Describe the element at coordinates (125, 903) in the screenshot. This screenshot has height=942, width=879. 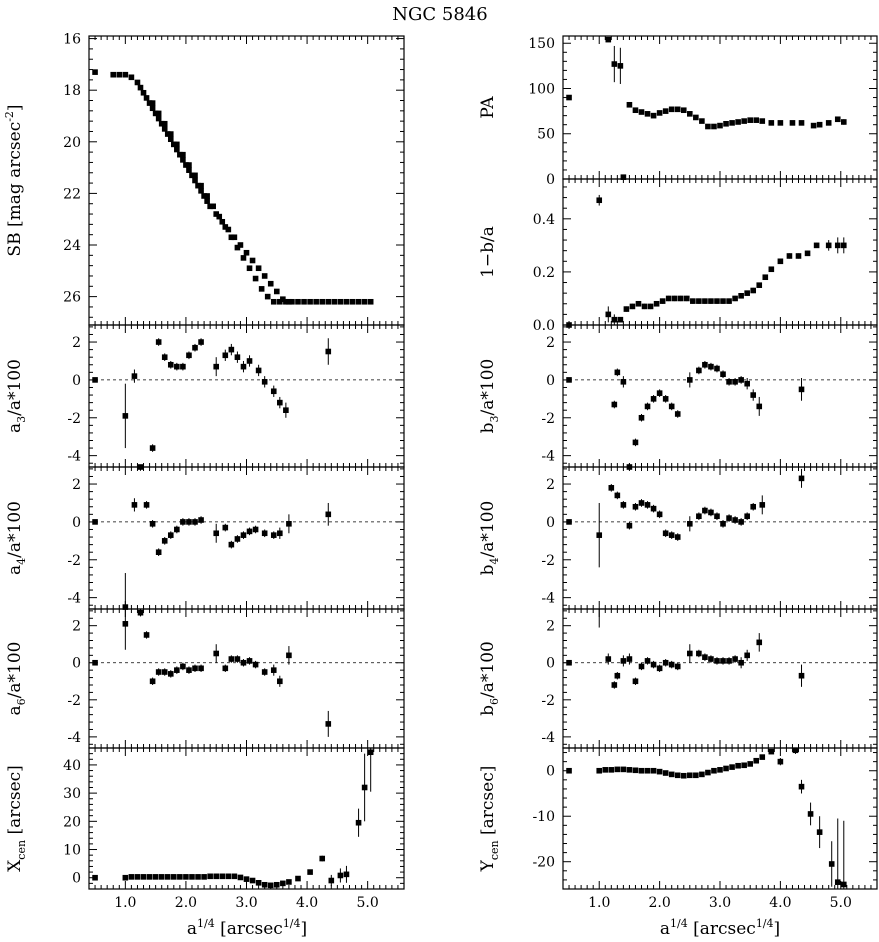
I see `x-tick-label: 1.0` at that location.